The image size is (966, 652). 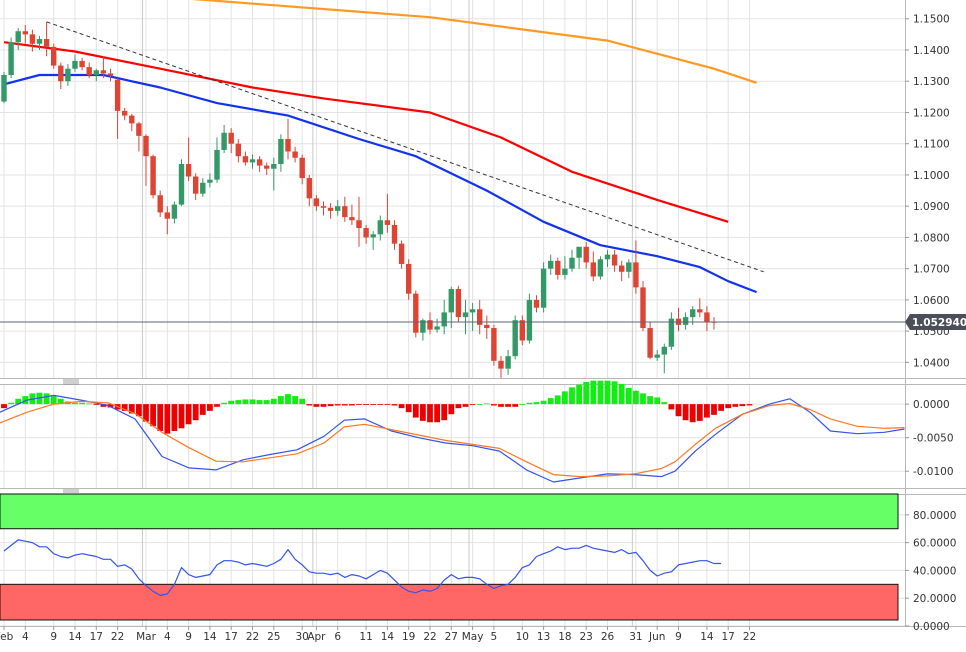 I want to click on macd-panel, so click(x=452, y=431).